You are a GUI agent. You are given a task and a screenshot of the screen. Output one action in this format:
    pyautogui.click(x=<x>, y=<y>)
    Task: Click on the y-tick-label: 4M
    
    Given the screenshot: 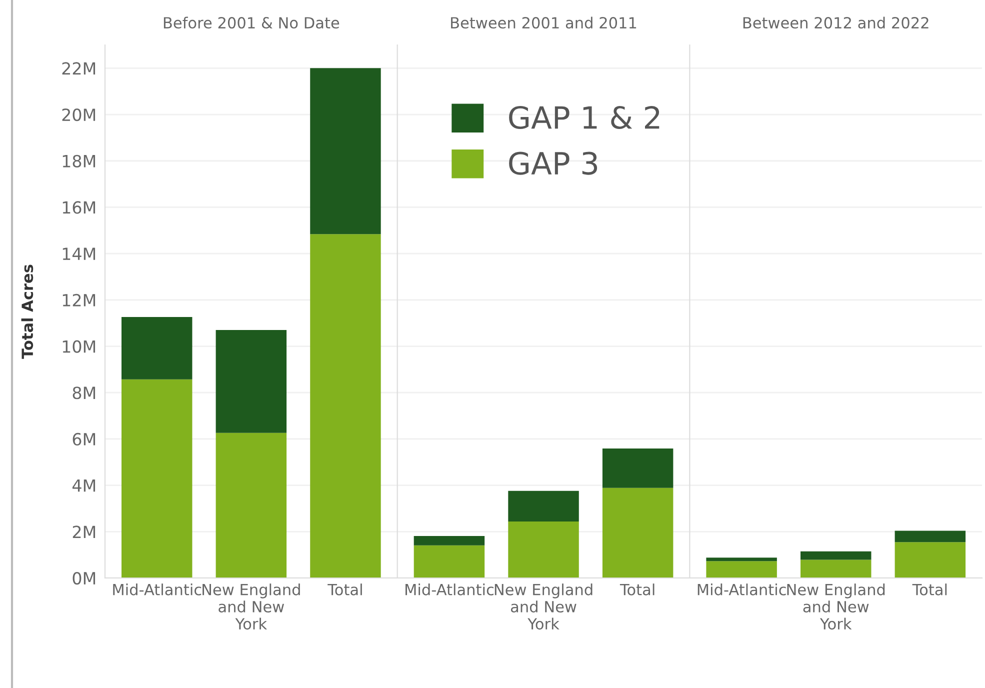 What is the action you would take?
    pyautogui.click(x=84, y=485)
    